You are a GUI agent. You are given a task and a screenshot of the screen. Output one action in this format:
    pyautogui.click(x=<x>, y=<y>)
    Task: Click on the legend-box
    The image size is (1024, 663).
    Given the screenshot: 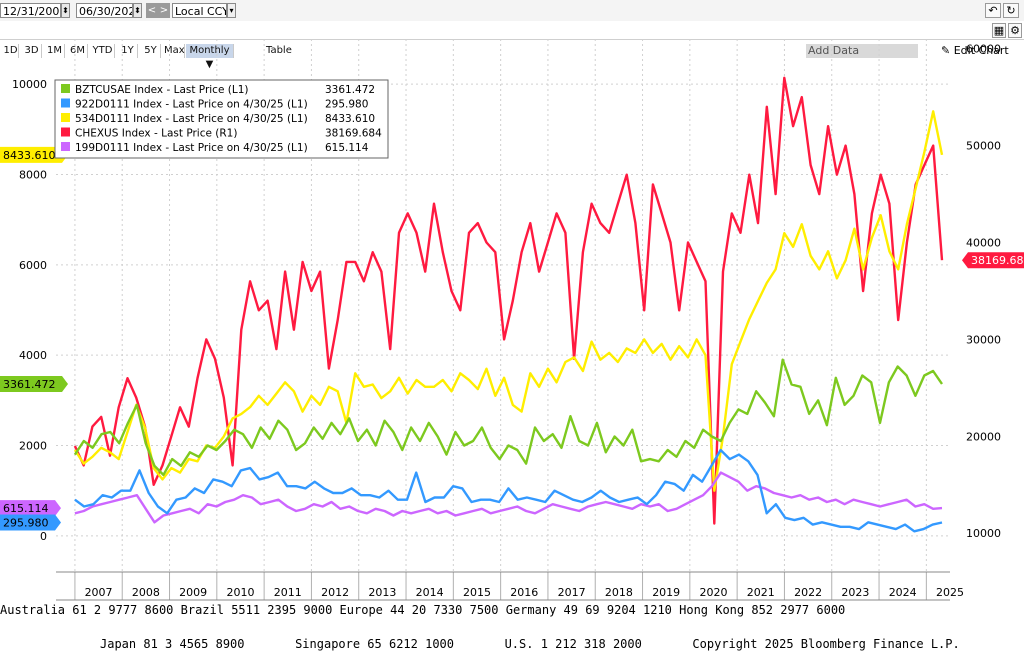 What is the action you would take?
    pyautogui.click(x=221, y=119)
    